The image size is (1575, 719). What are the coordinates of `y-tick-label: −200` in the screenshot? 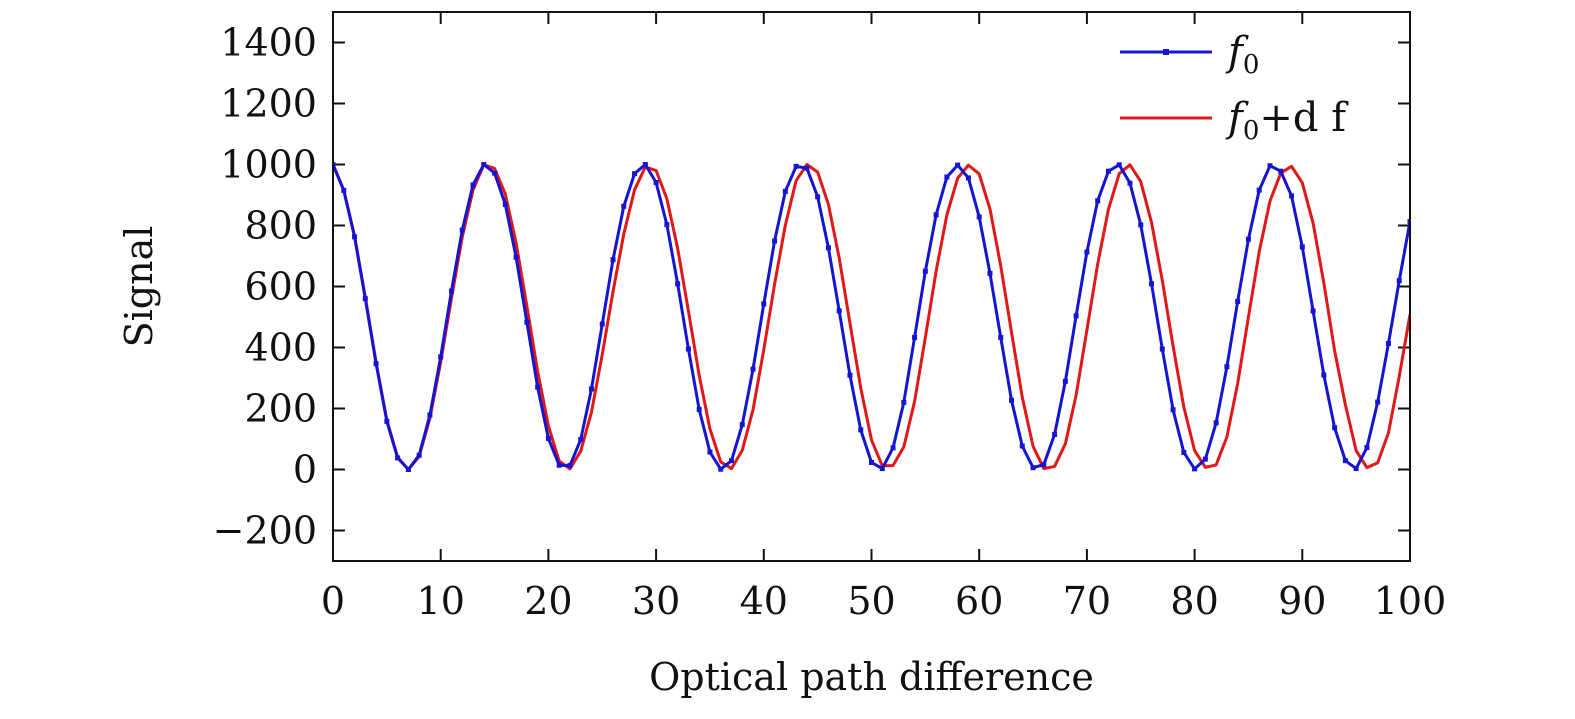 It's located at (265, 531).